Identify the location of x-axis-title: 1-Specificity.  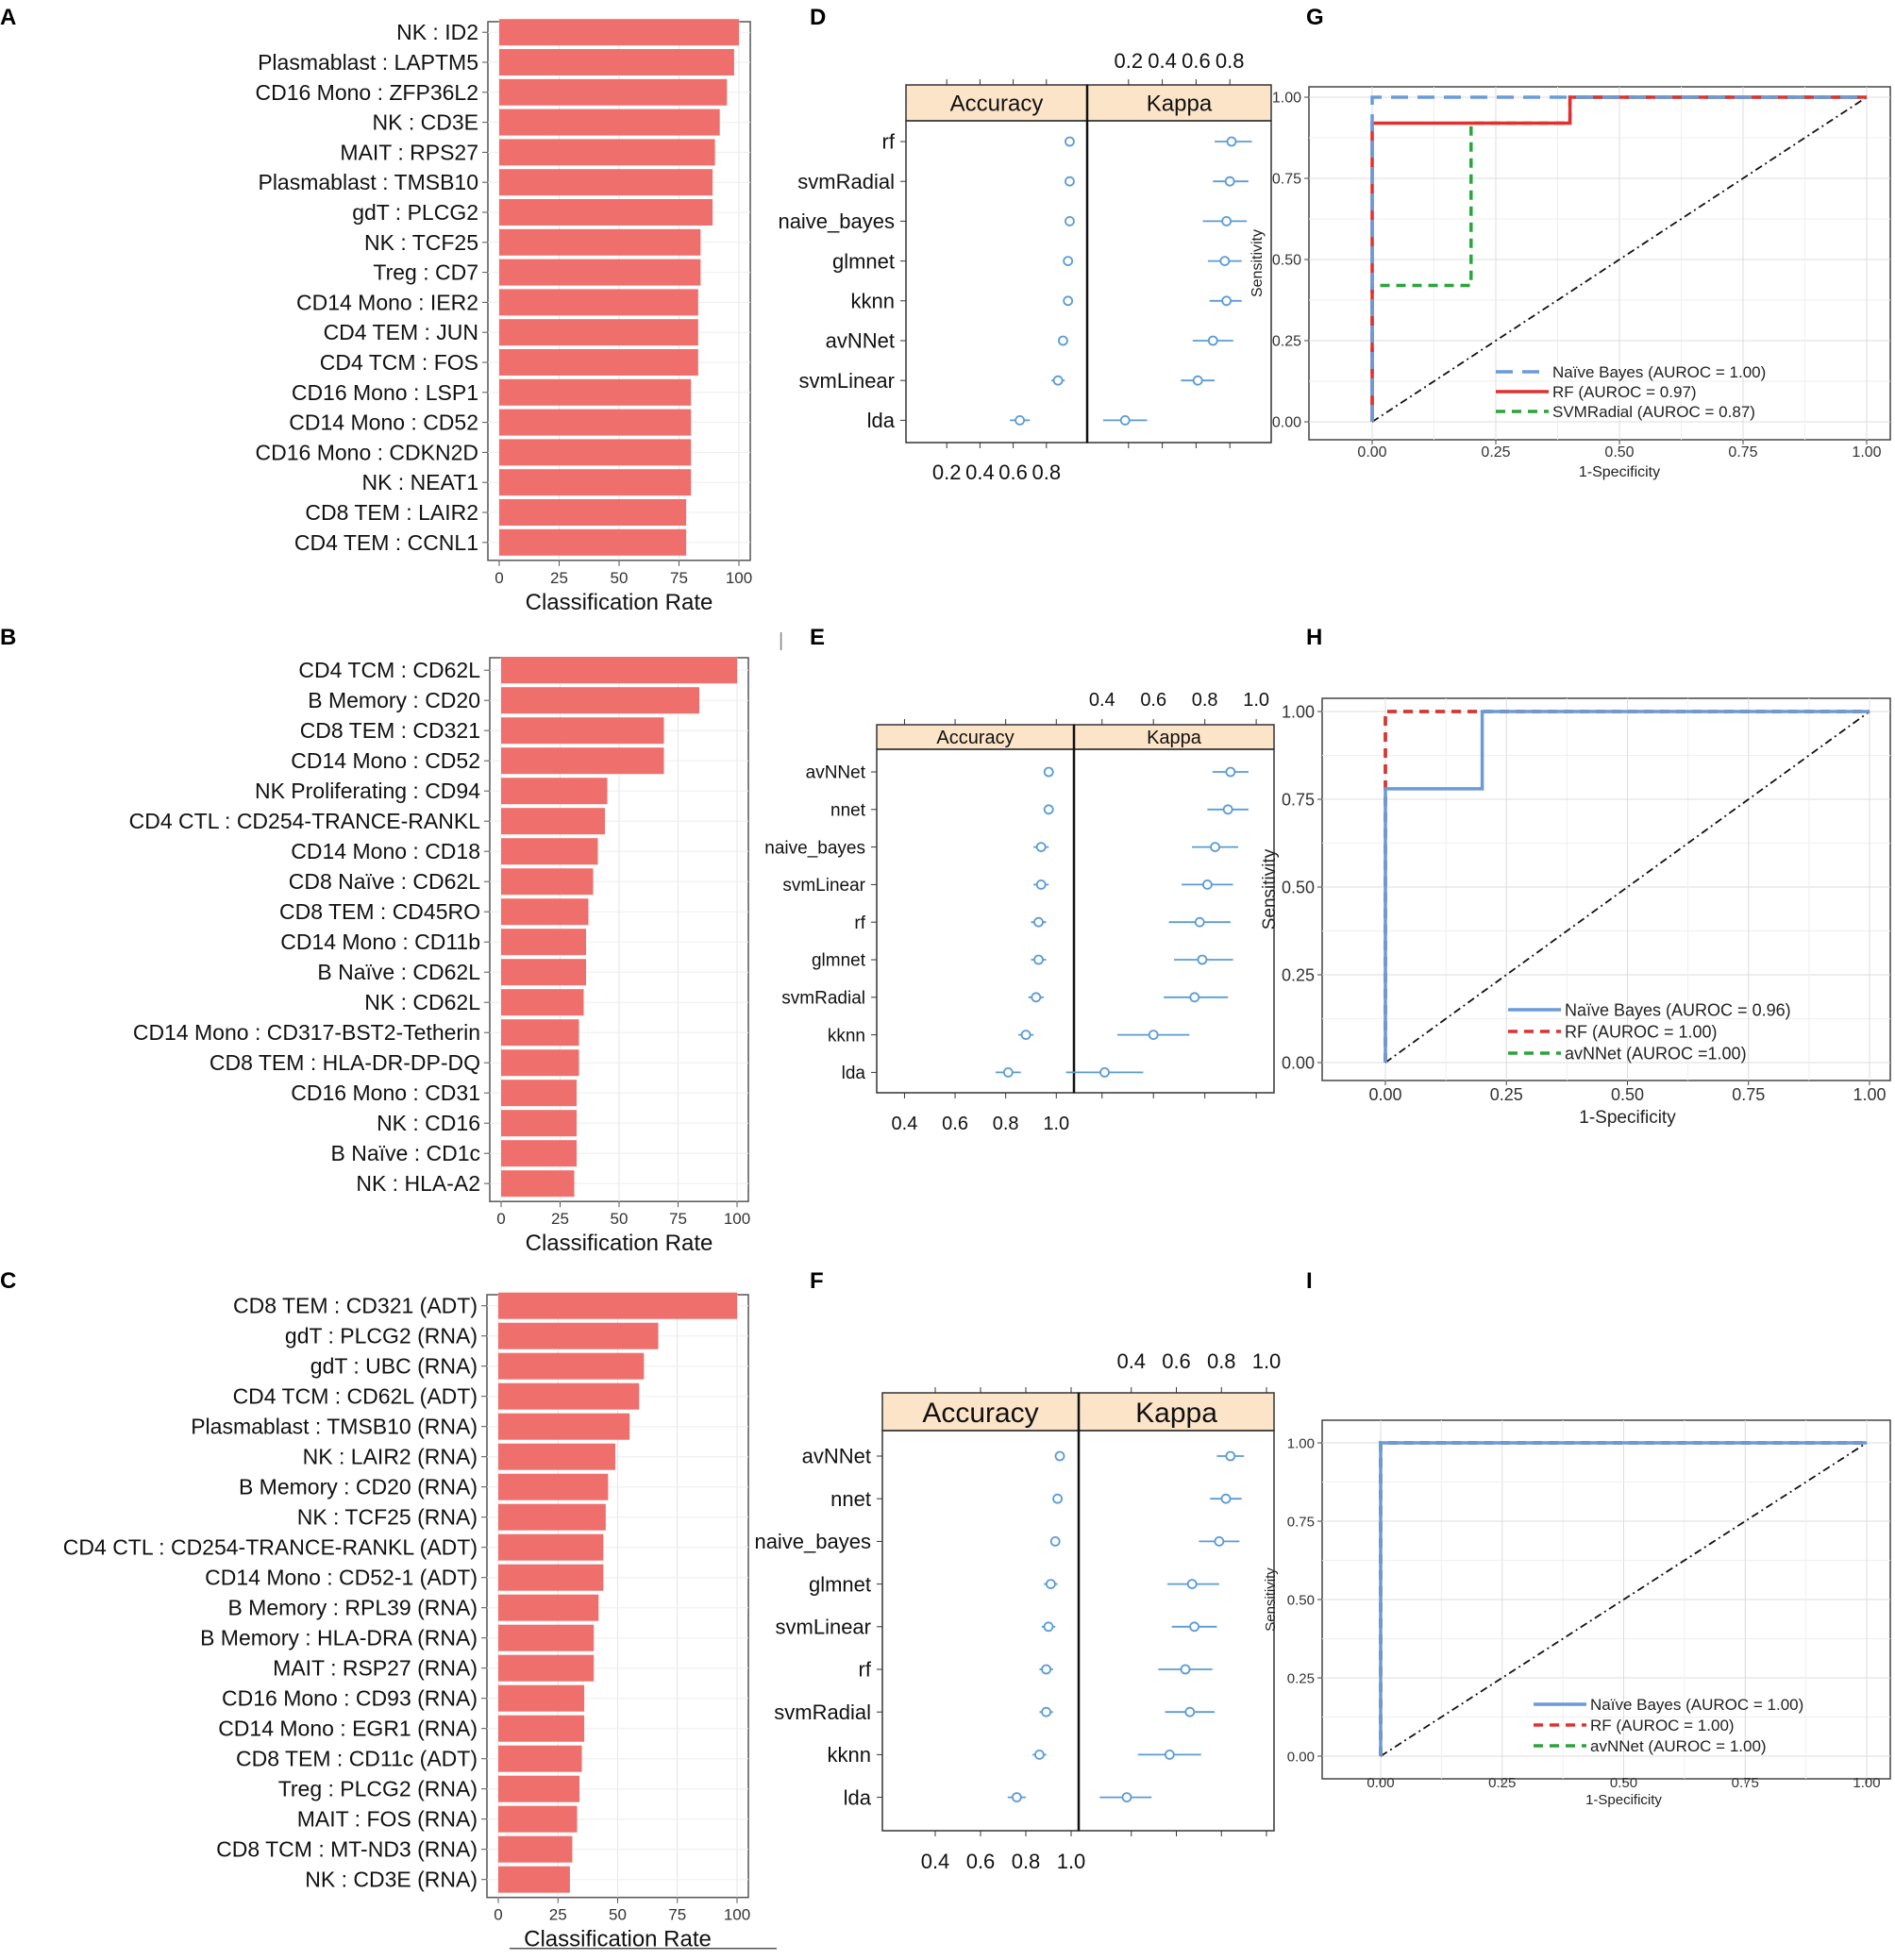
(1620, 472).